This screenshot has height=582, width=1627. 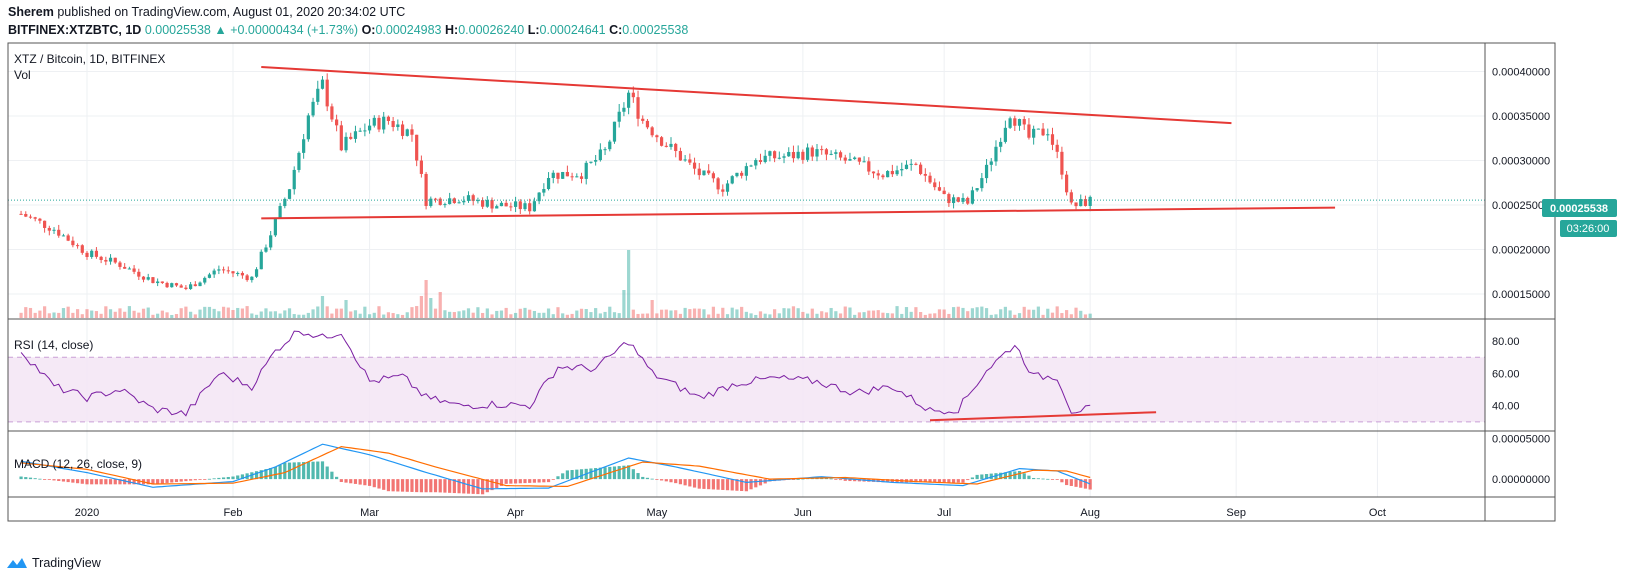 I want to click on countdown-tag-text: 03:26:00, so click(x=1588, y=229).